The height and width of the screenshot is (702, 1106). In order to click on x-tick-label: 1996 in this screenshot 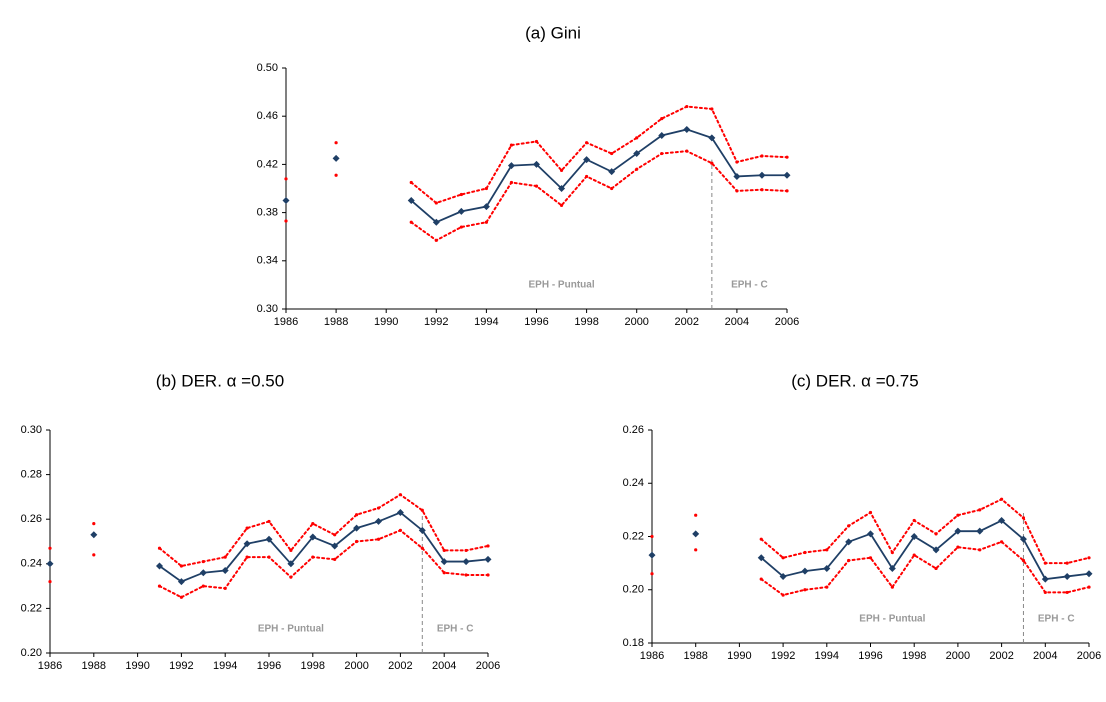, I will do `click(536, 322)`.